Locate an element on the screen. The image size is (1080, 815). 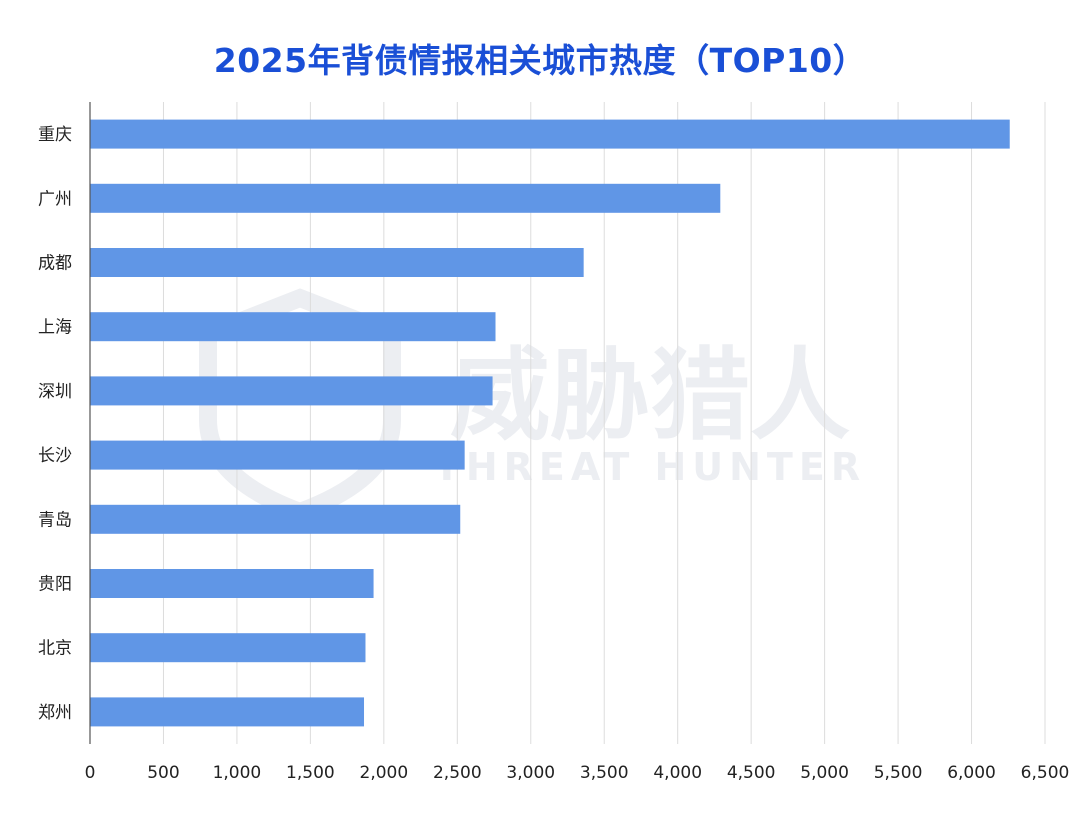
category-label: 上海 is located at coordinates (55, 328).